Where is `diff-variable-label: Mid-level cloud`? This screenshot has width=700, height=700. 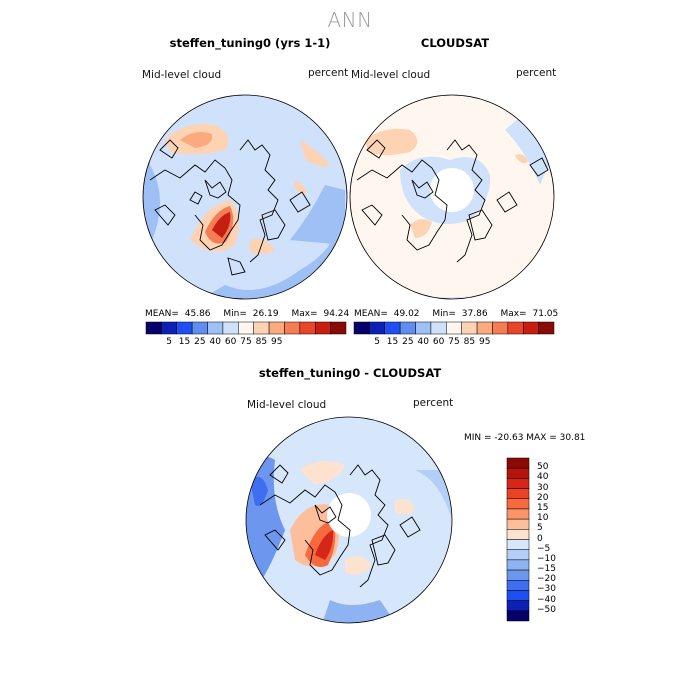
diff-variable-label: Mid-level cloud is located at coordinates (287, 405).